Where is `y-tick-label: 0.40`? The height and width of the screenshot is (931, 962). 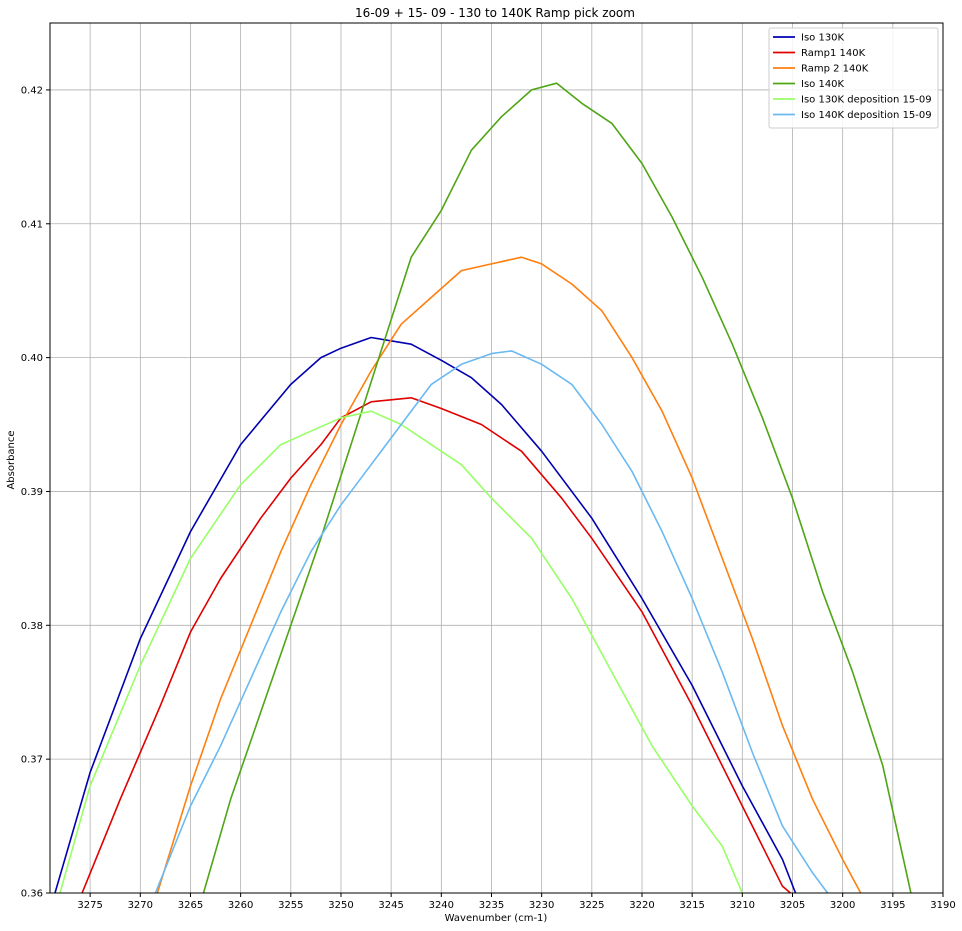
y-tick-label: 0.40 is located at coordinates (32, 358).